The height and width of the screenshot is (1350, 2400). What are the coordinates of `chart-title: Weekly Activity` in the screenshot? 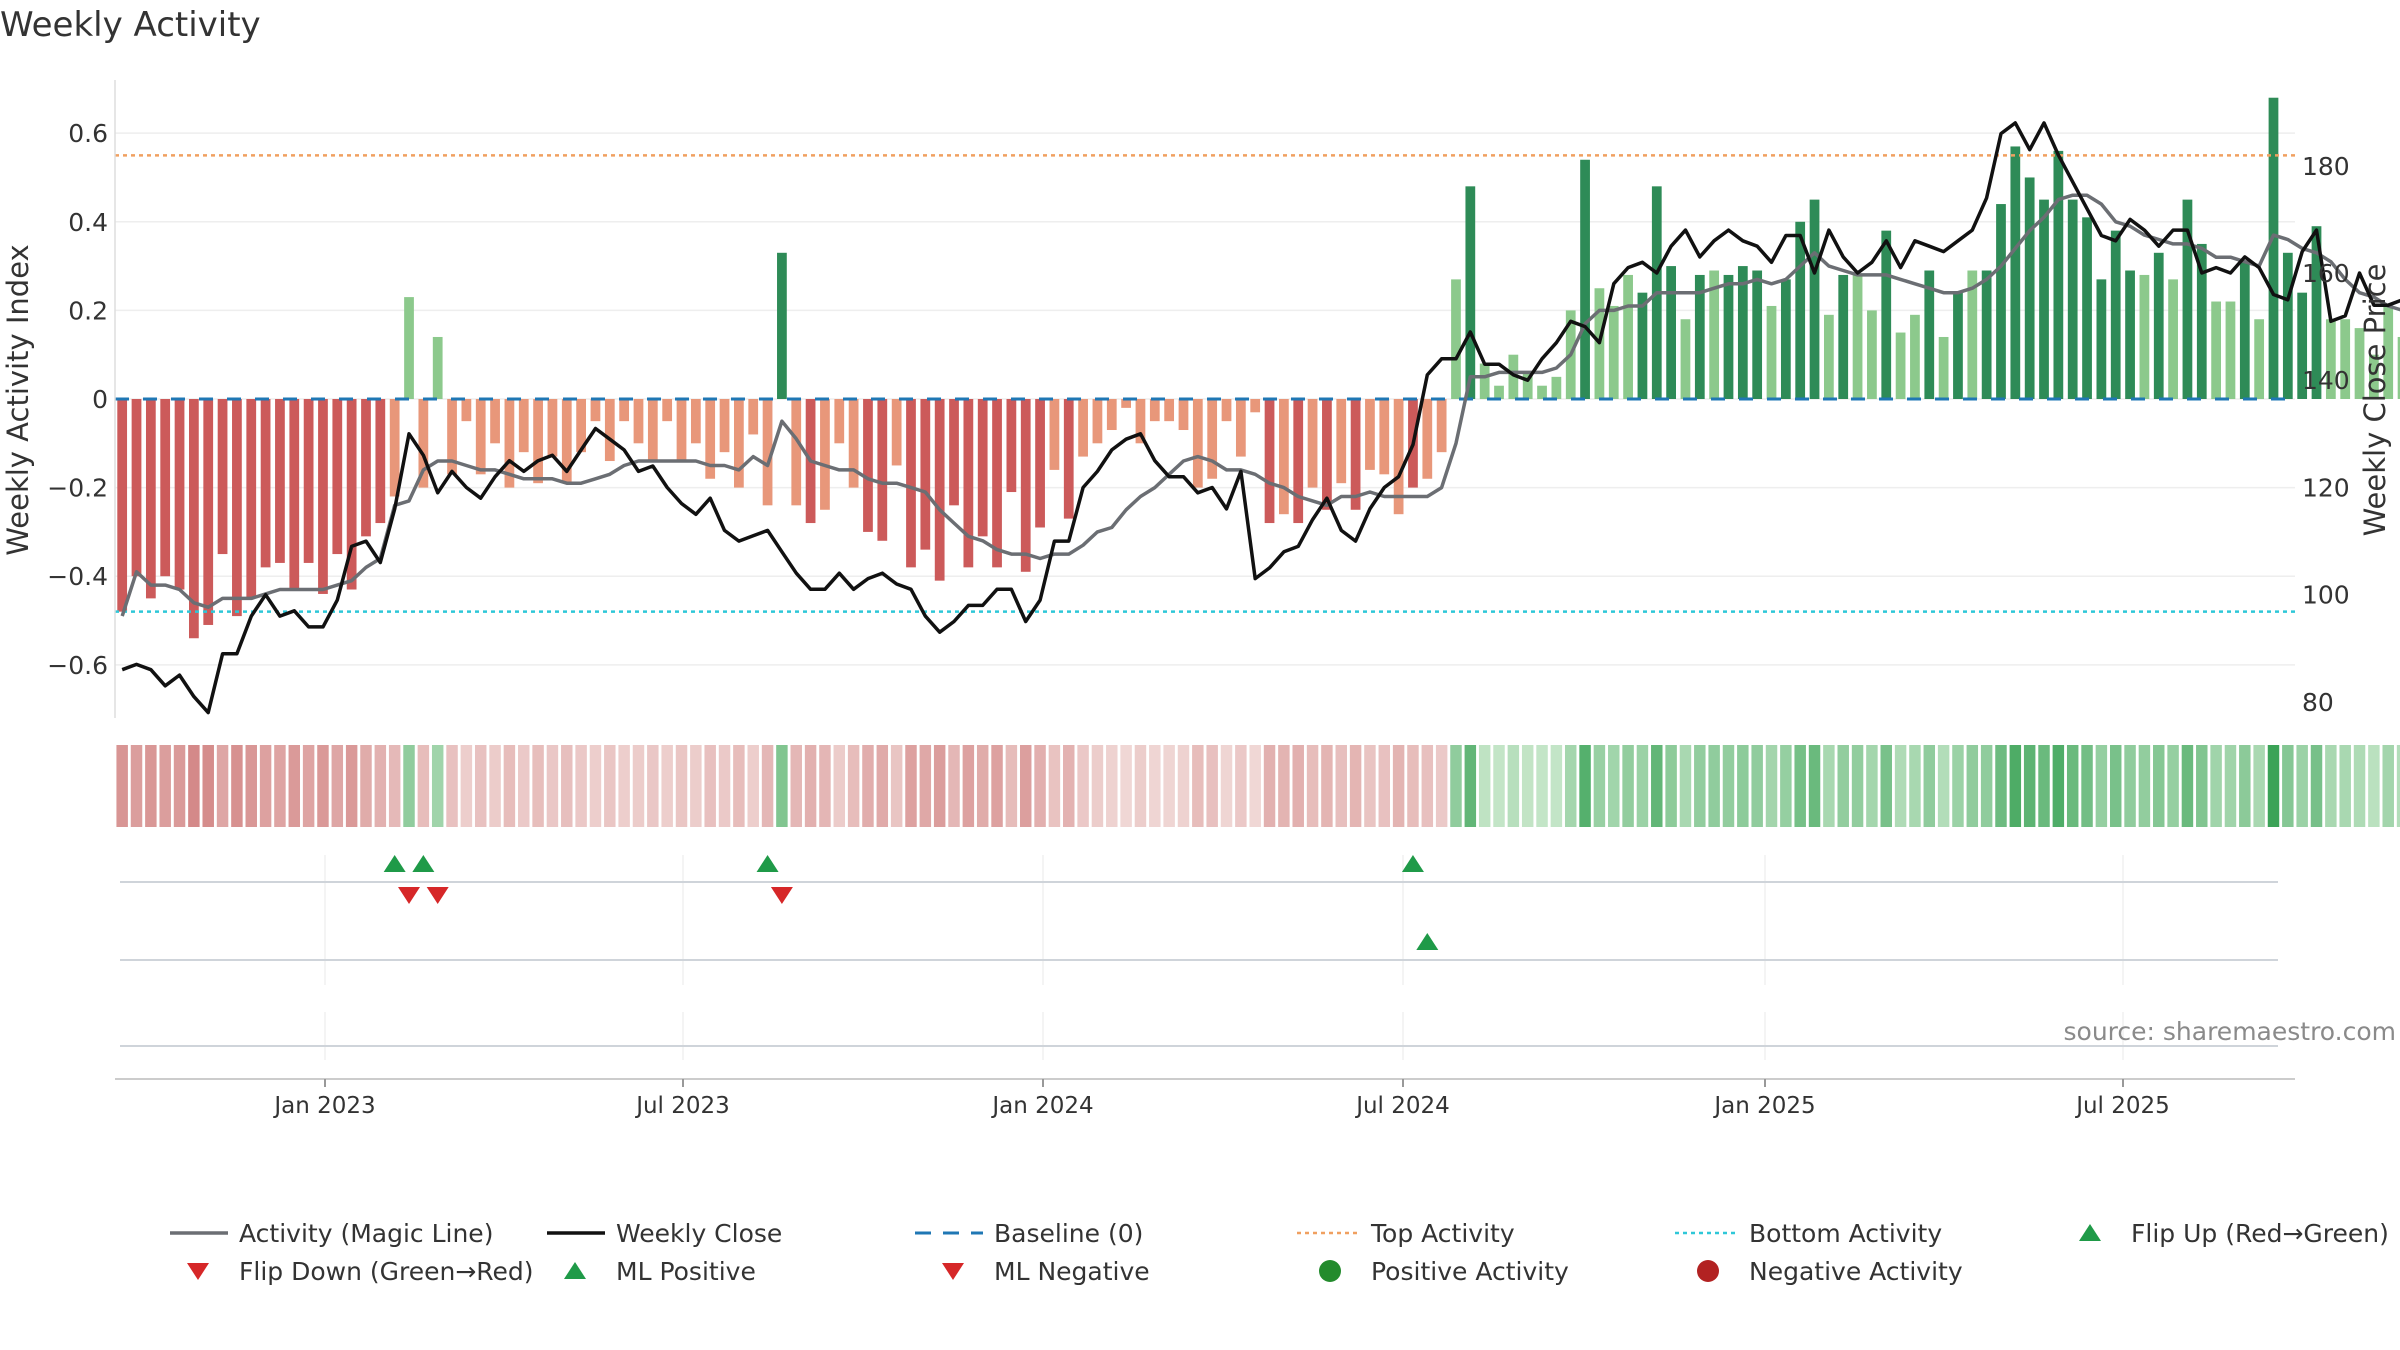 It's located at (130, 25).